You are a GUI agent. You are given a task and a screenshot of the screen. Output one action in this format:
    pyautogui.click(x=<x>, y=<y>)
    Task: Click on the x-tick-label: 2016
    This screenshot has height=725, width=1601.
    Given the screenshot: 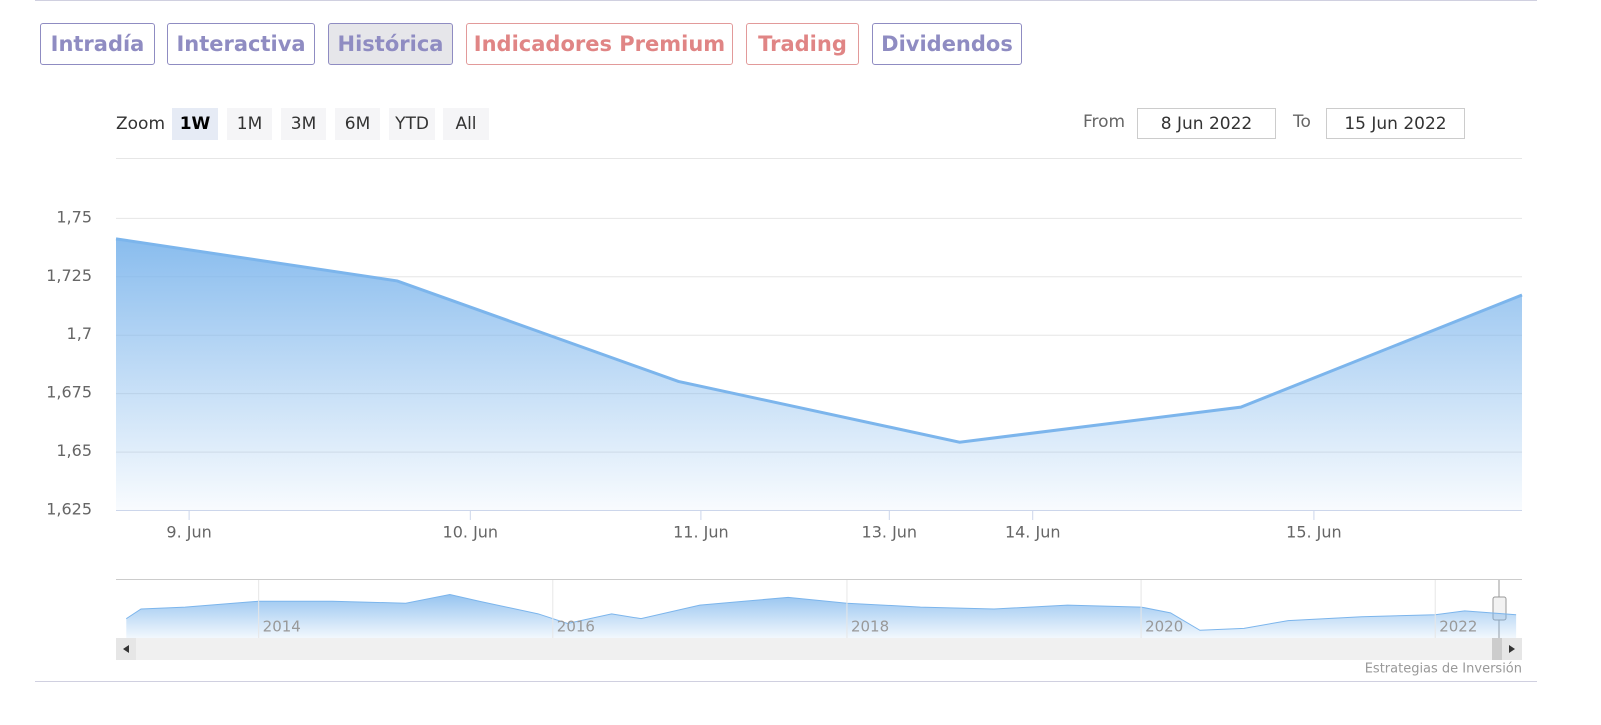 What is the action you would take?
    pyautogui.click(x=576, y=627)
    